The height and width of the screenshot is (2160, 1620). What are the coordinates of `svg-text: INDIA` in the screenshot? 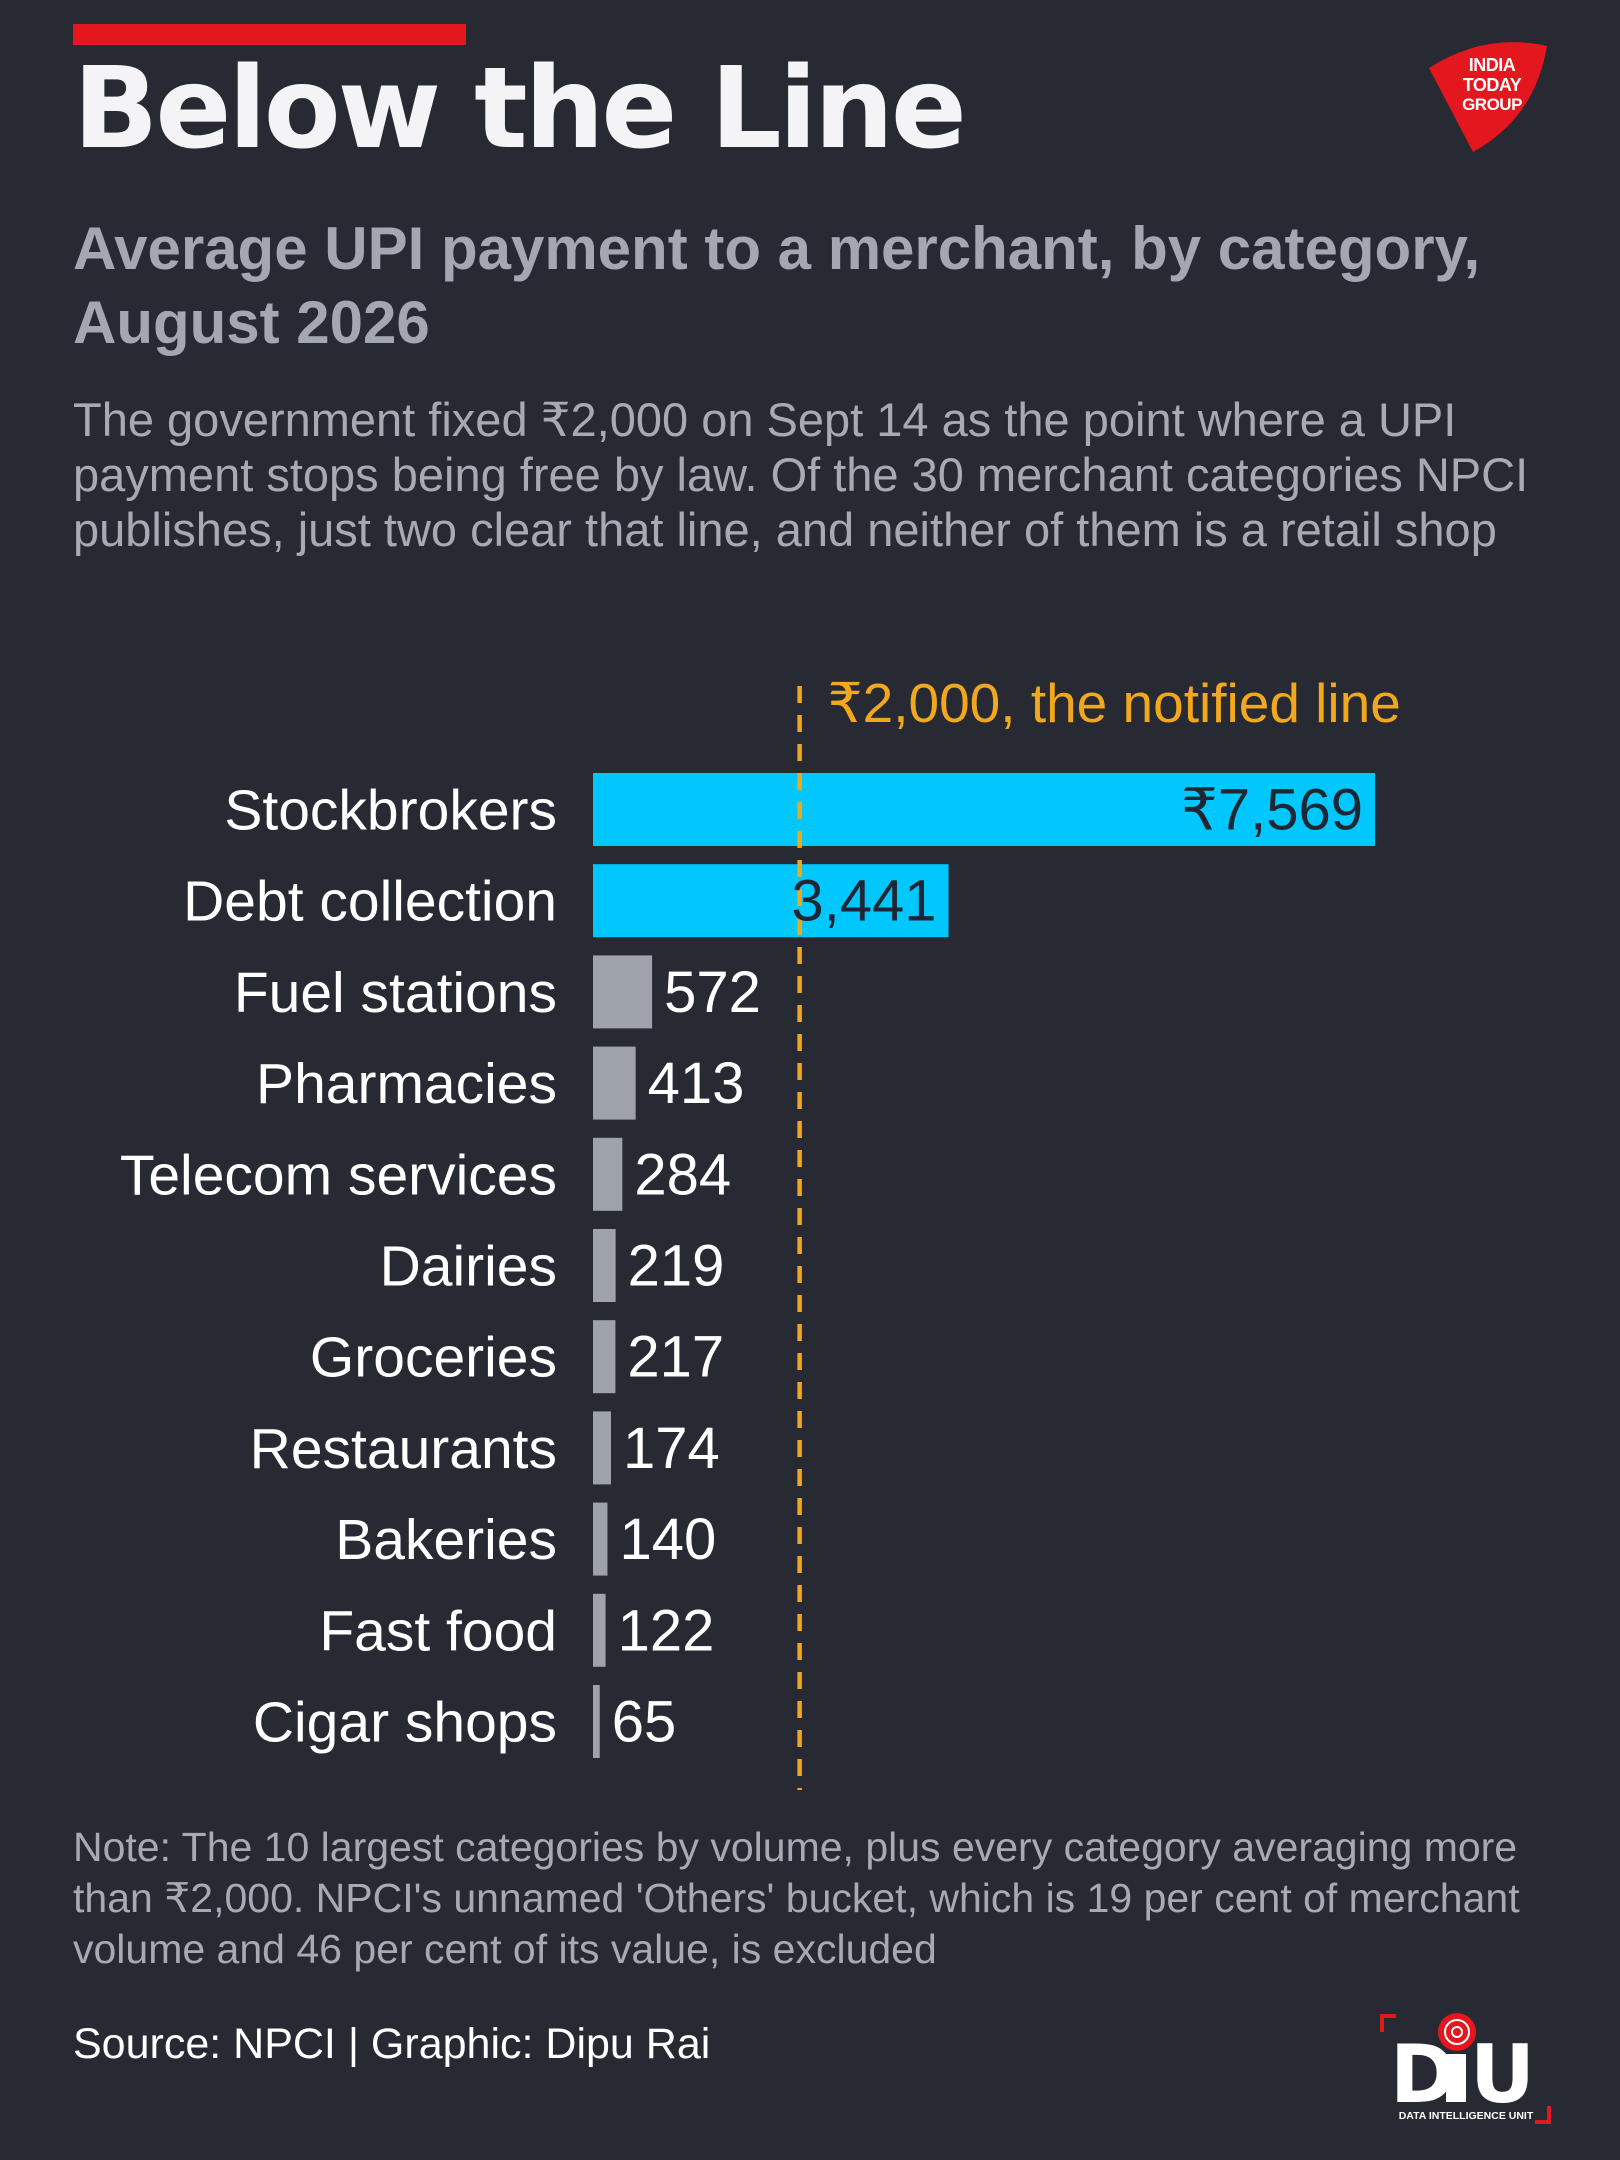 It's located at (1492, 65).